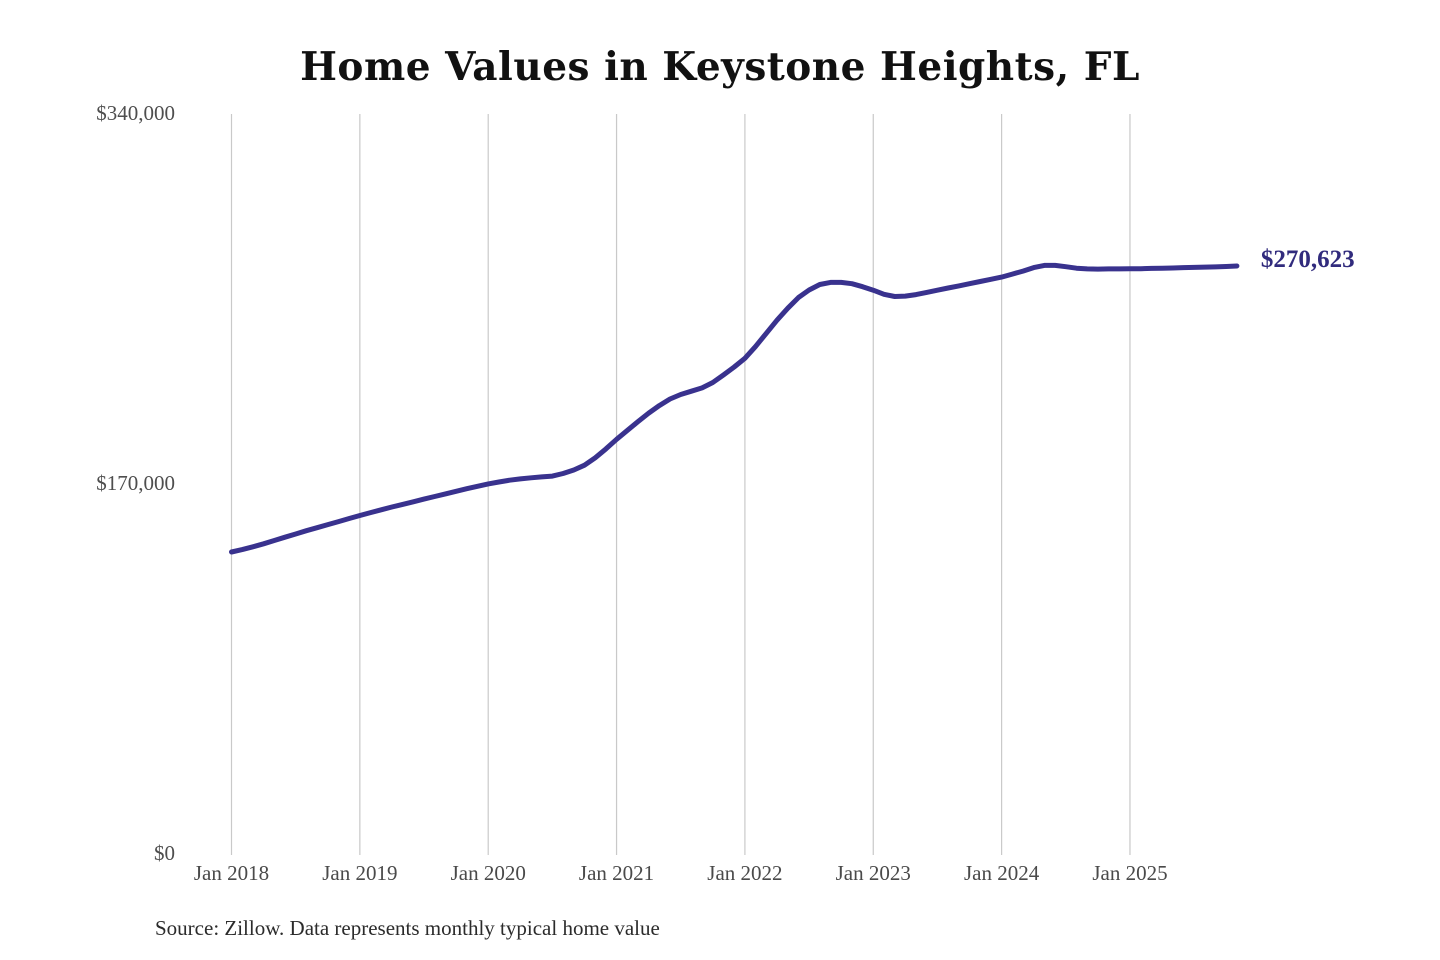  I want to click on chart-title: Home Values in Keystone Heights, FL, so click(720, 67).